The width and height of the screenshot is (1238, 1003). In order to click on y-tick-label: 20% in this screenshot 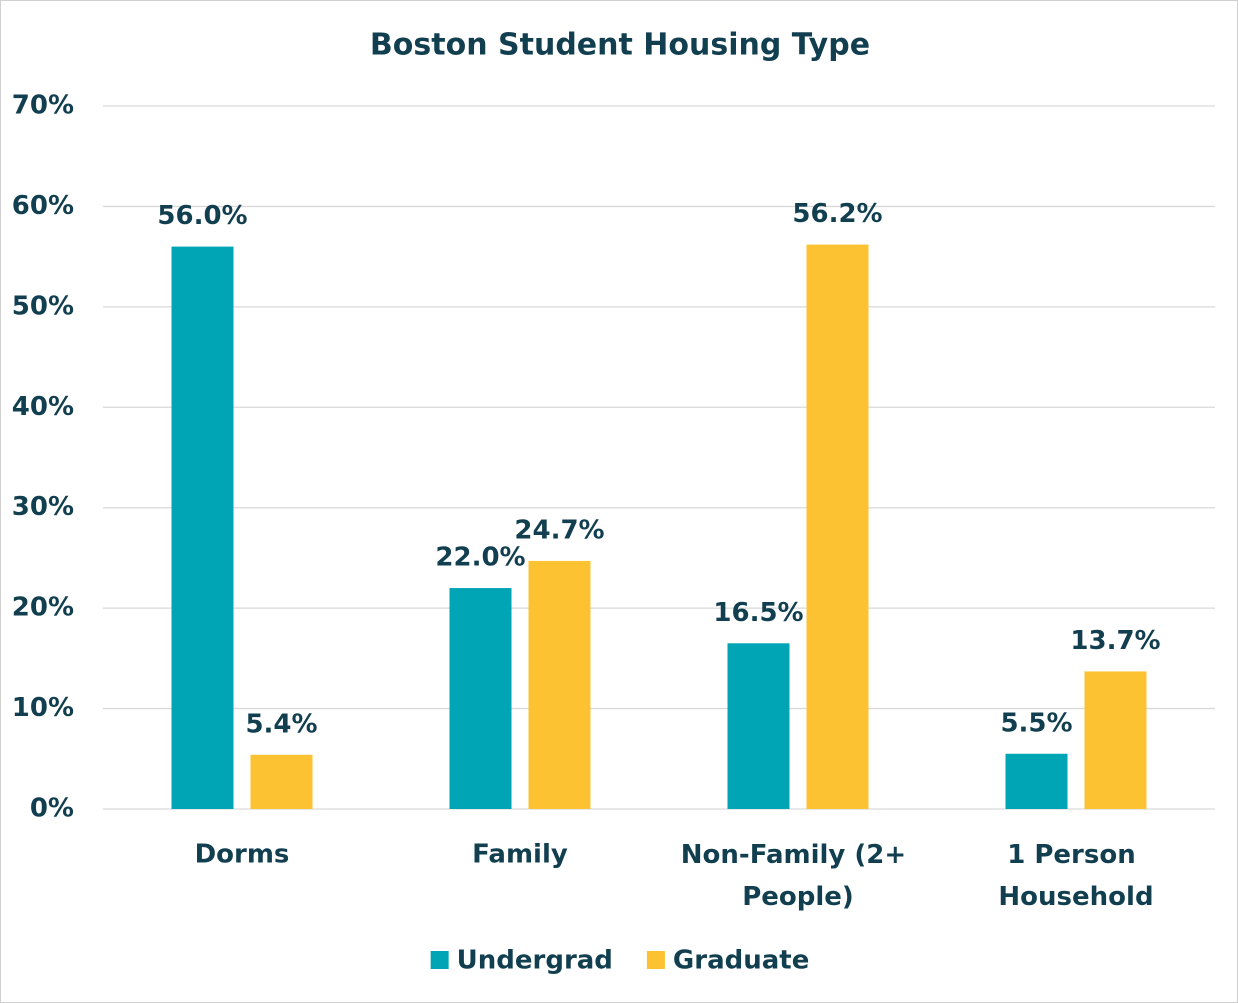, I will do `click(43, 608)`.